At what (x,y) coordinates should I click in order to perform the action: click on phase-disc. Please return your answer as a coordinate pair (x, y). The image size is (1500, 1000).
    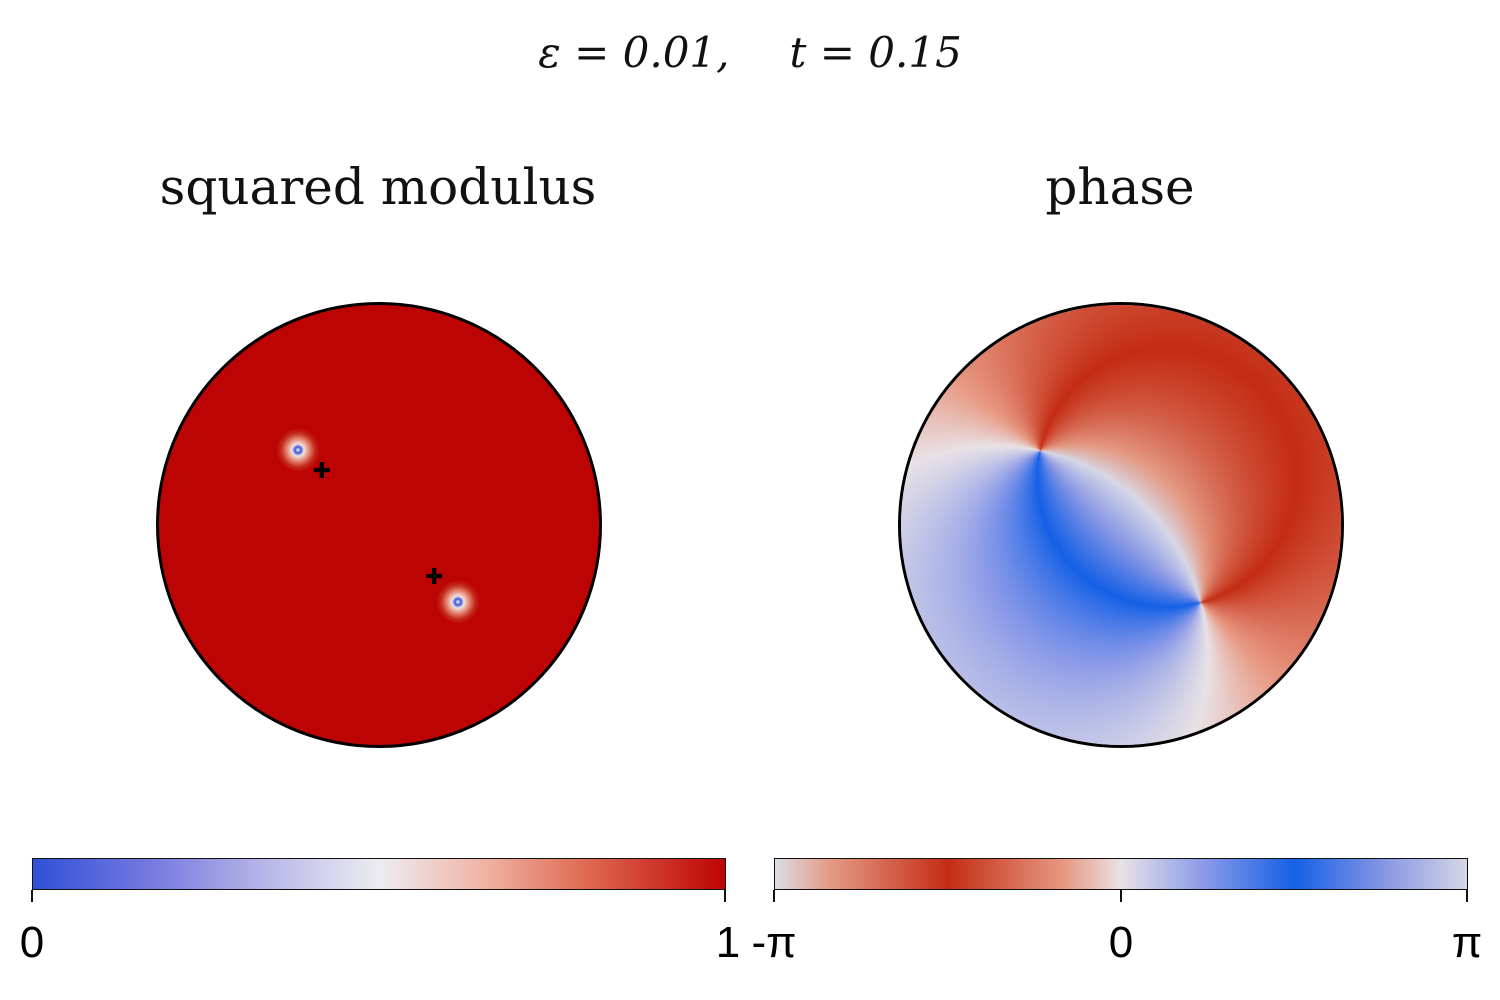
    Looking at the image, I should click on (1121, 525).